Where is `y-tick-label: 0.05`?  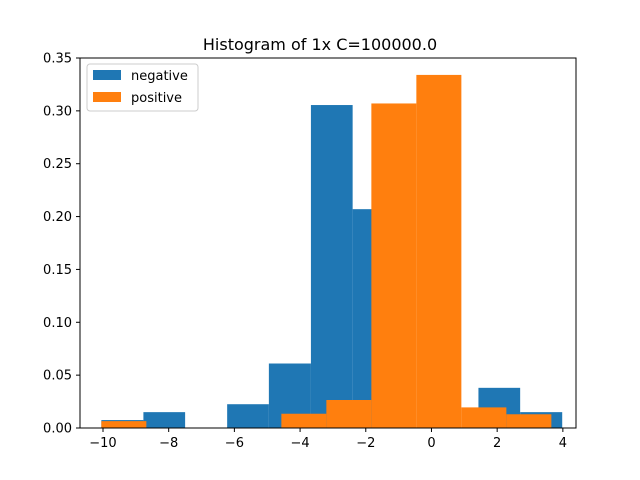 y-tick-label: 0.05 is located at coordinates (57, 376).